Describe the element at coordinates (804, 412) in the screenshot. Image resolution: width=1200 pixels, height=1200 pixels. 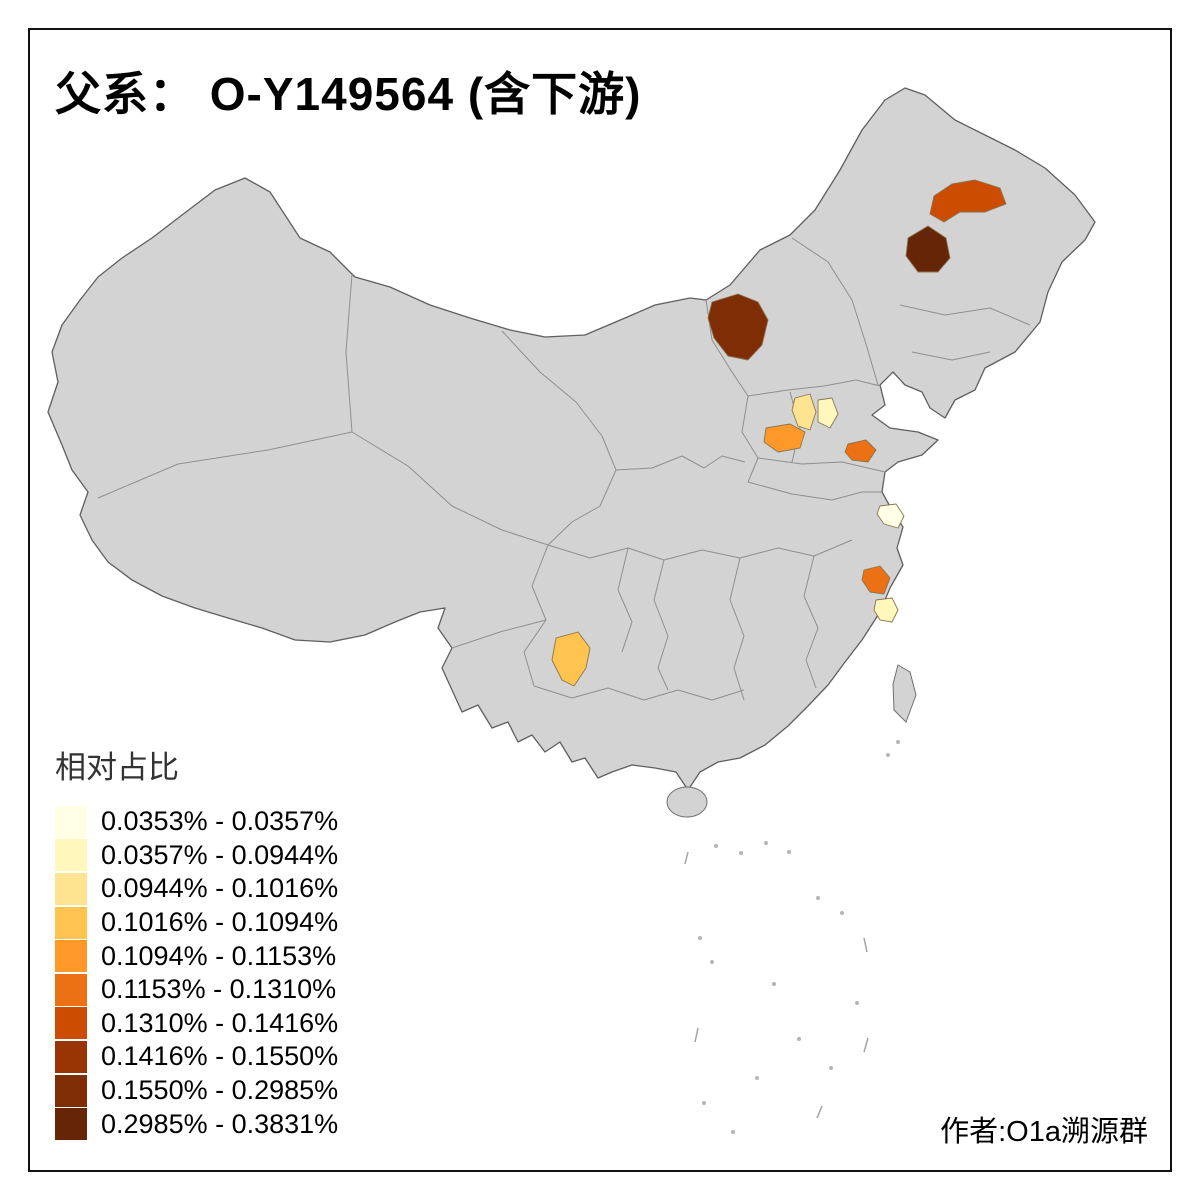
I see `region-shanxi-left` at that location.